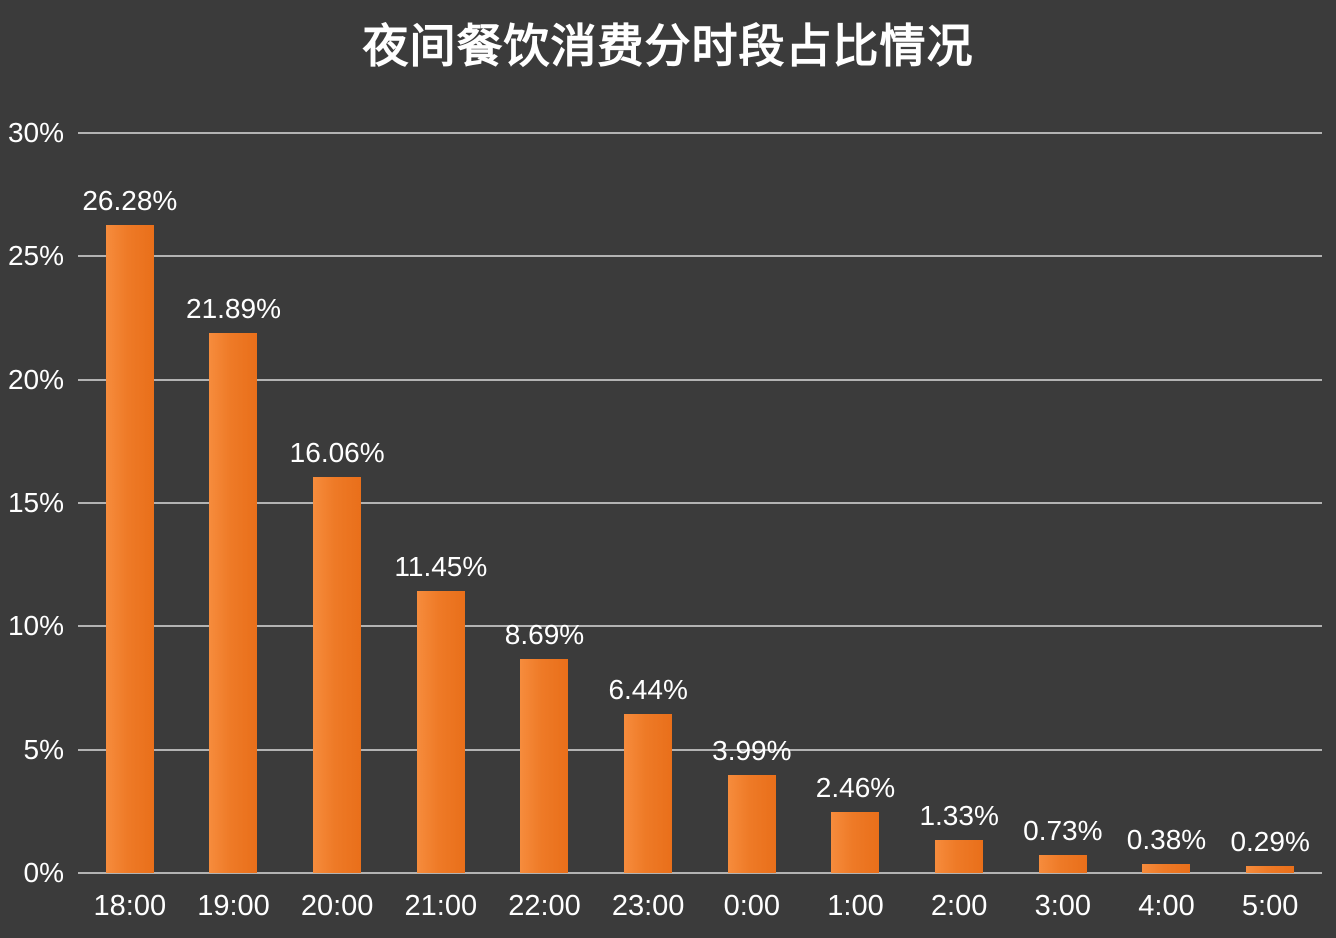 This screenshot has height=938, width=1336. What do you see at coordinates (1166, 839) in the screenshot?
I see `bar-value-label: 0.38%` at bounding box center [1166, 839].